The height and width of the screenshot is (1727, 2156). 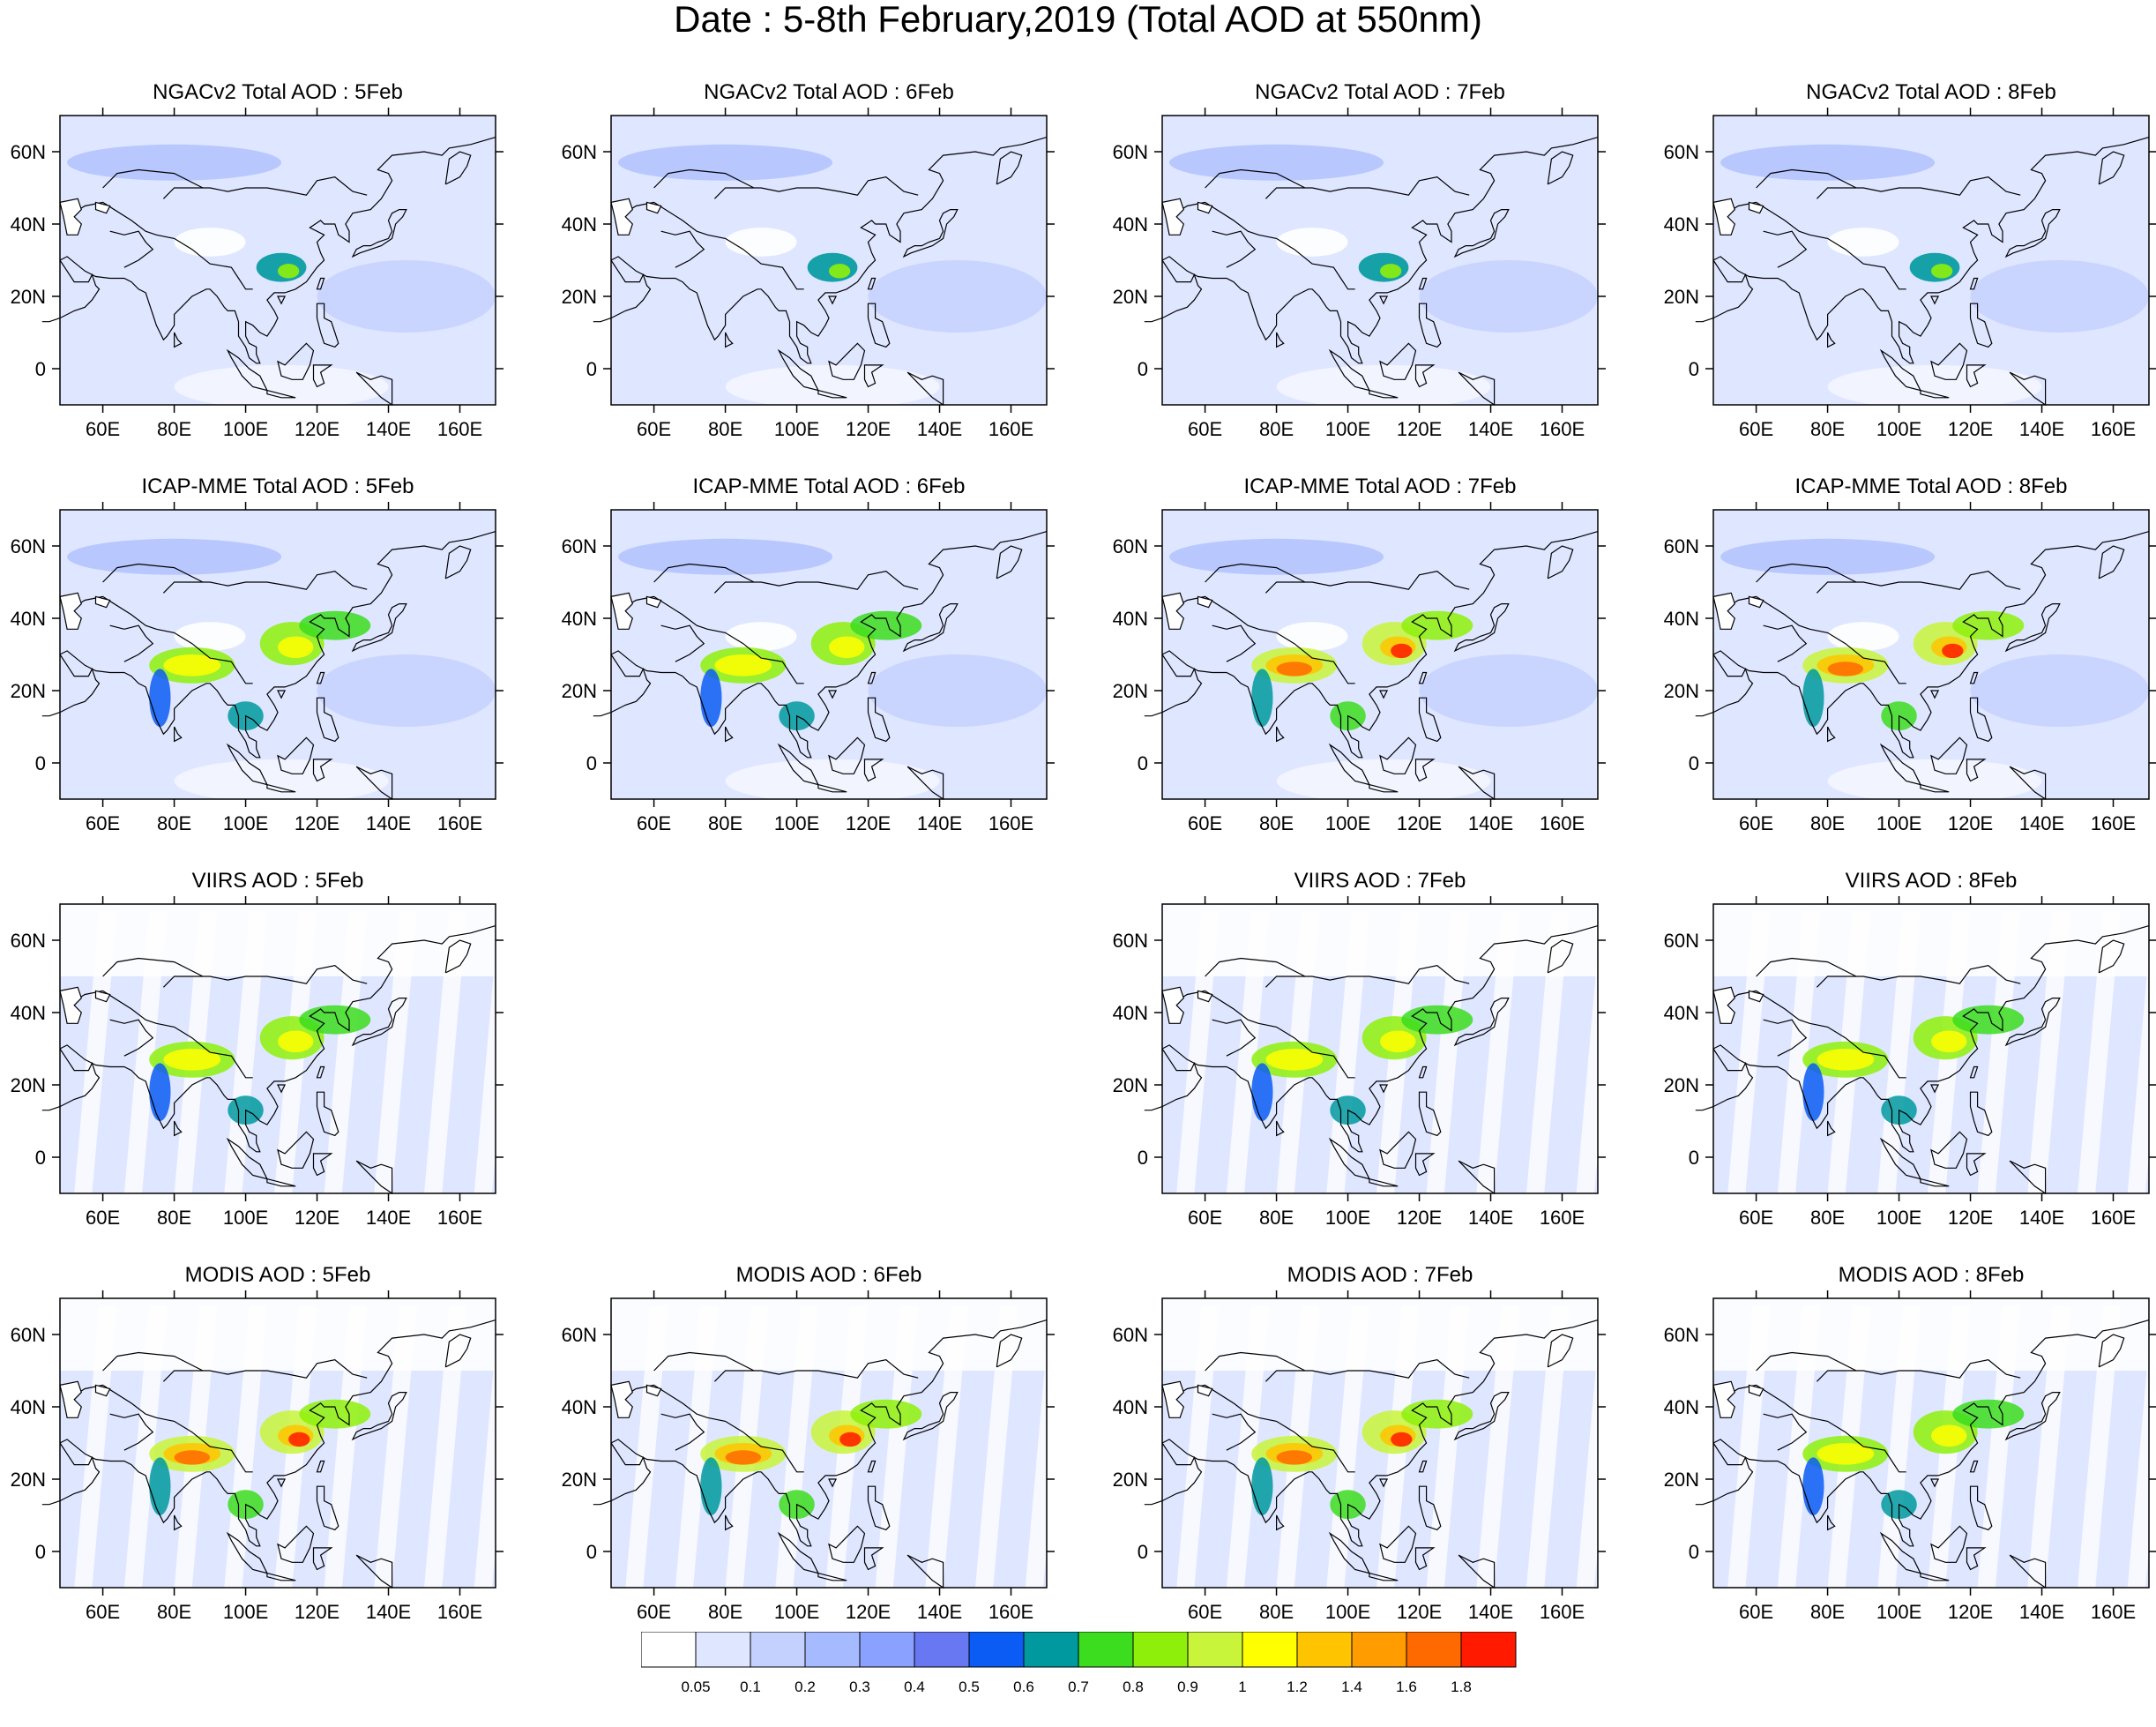 I want to click on map-ngac-6feb: 60E 80E 100E 120E 140E 160E 60N 40N 20N 0, so click(x=808, y=274).